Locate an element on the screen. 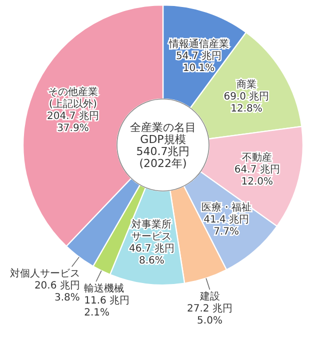  slice-label: 輸送機械 is located at coordinates (104, 288).